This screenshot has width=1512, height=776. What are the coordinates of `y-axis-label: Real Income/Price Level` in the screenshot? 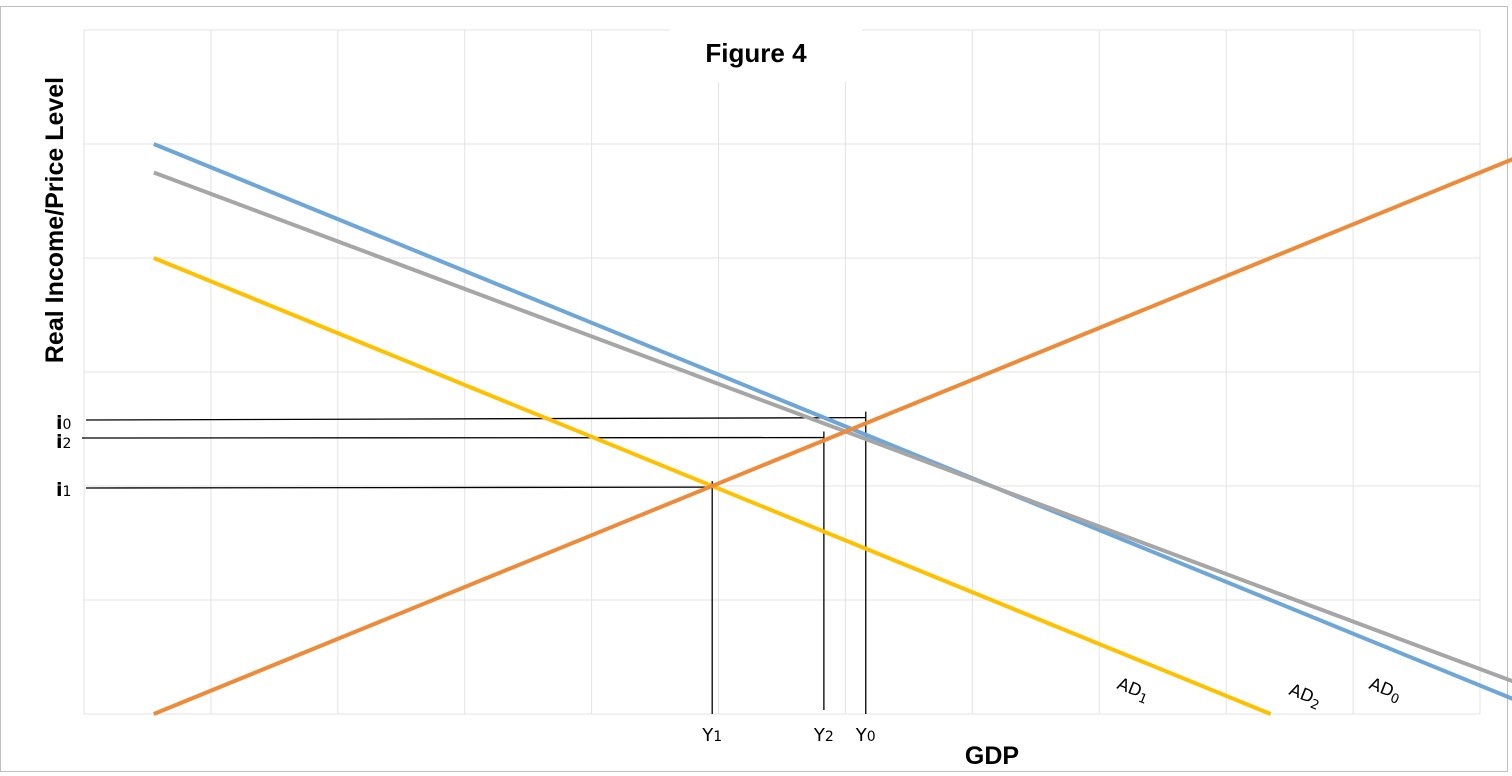 It's located at (55, 220).